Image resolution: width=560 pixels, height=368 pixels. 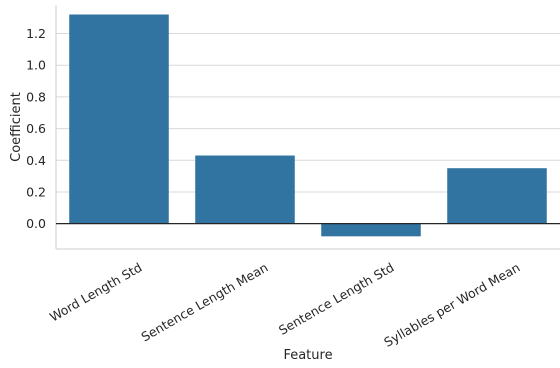 What do you see at coordinates (36, 96) in the screenshot?
I see `y-tick-label: 0.8` at bounding box center [36, 96].